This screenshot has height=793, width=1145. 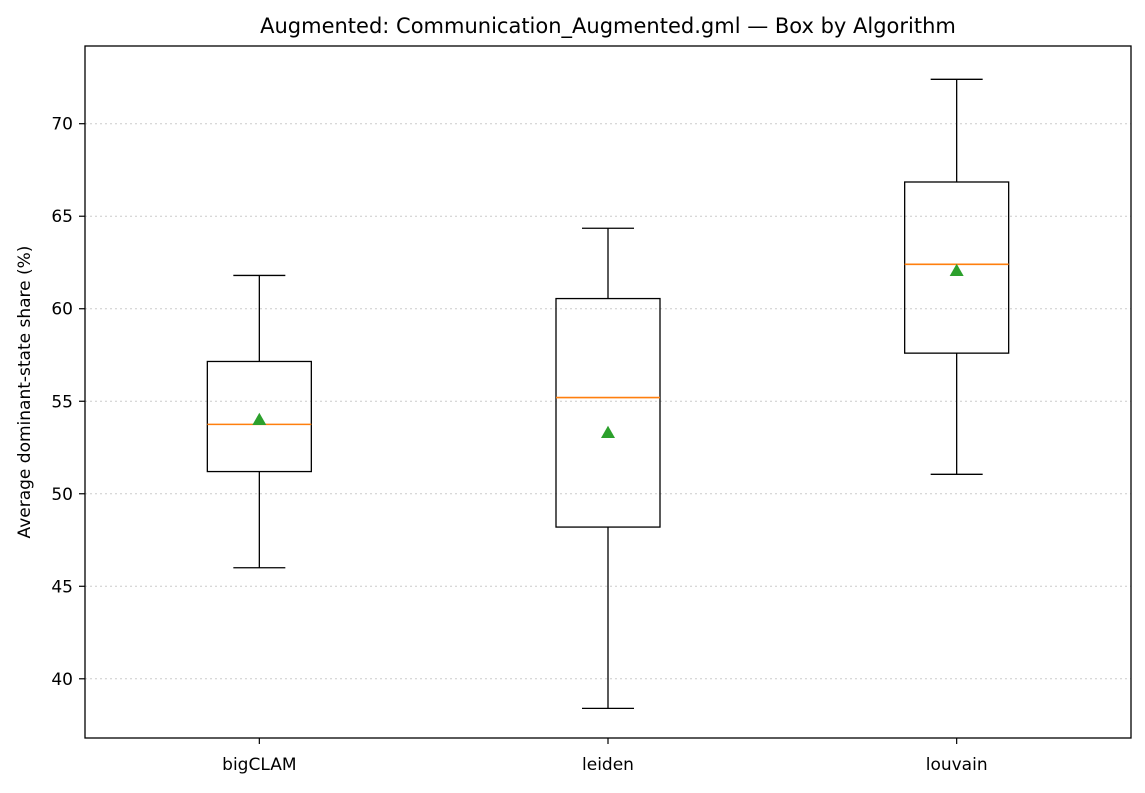 What do you see at coordinates (62, 680) in the screenshot?
I see `y-tick-label: 40` at bounding box center [62, 680].